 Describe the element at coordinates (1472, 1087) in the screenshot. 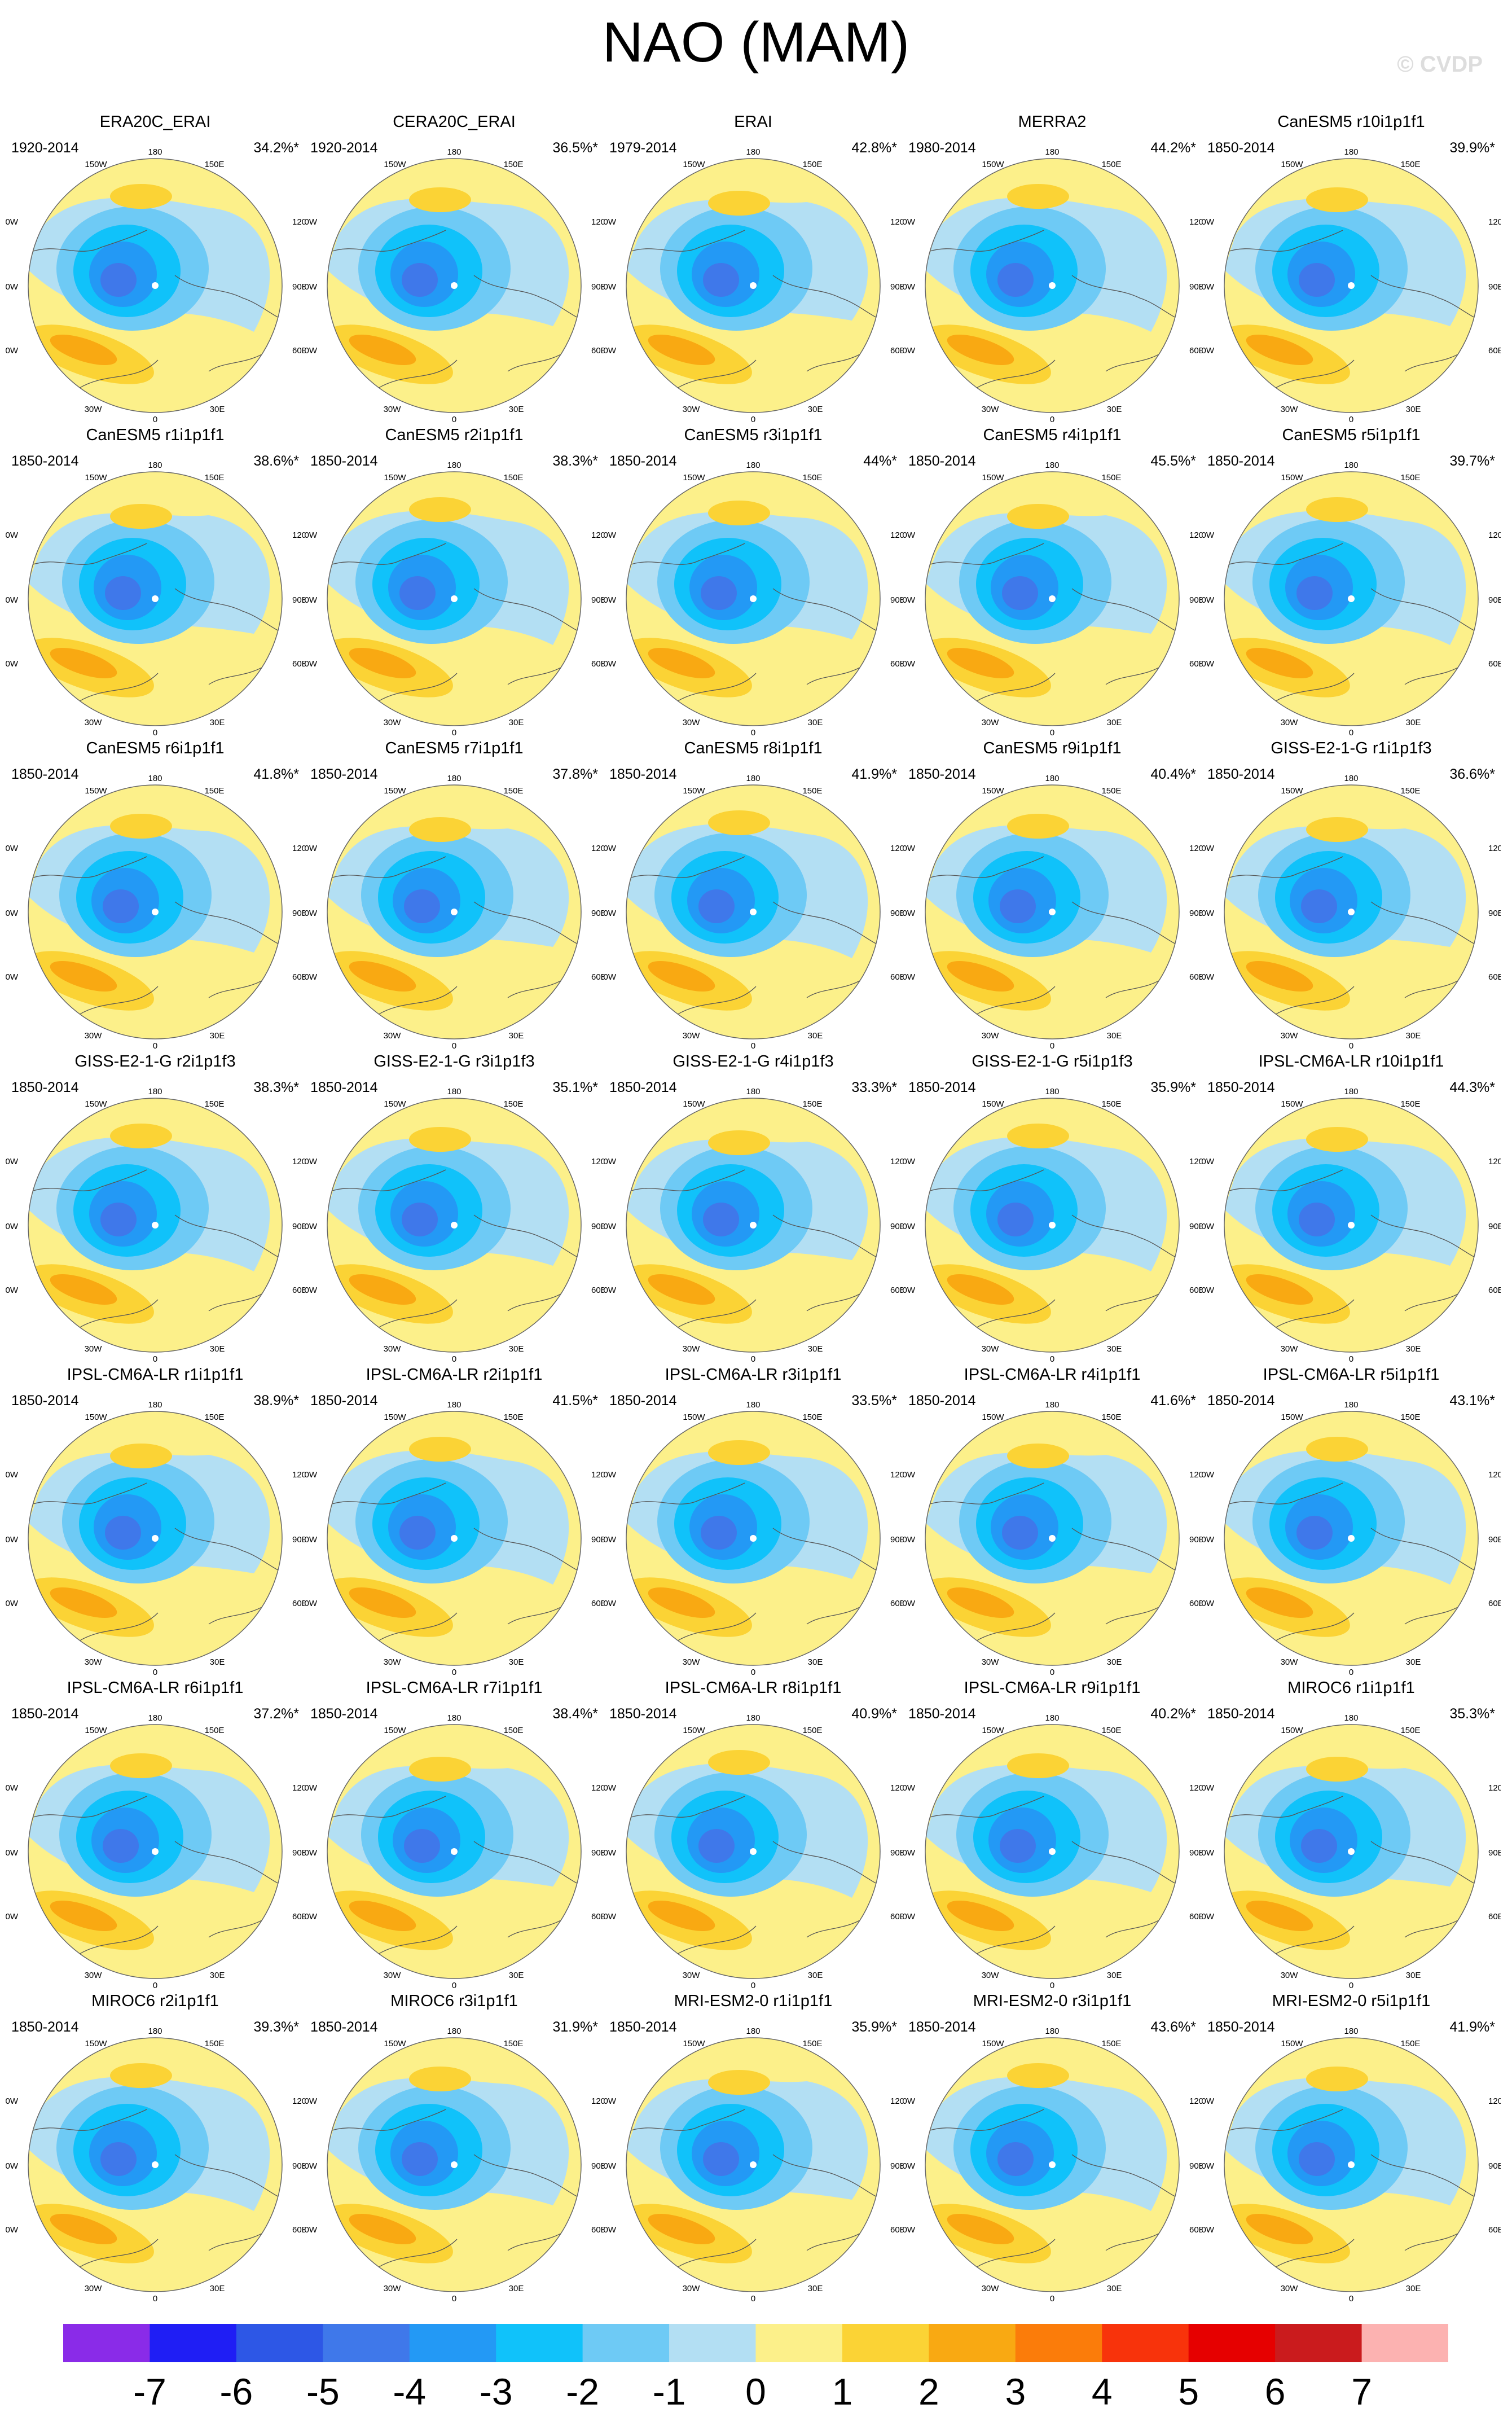

I see `panel-variance-pct: 44.3%*` at that location.